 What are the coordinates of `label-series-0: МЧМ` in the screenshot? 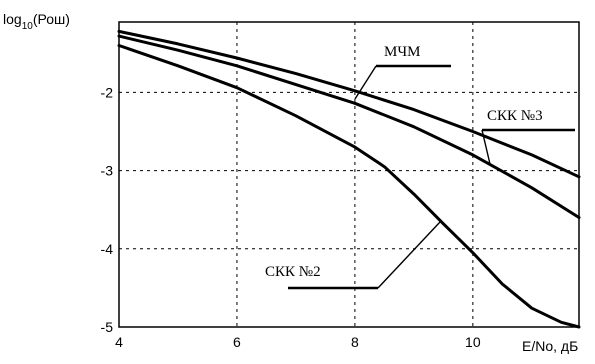 It's located at (402, 52).